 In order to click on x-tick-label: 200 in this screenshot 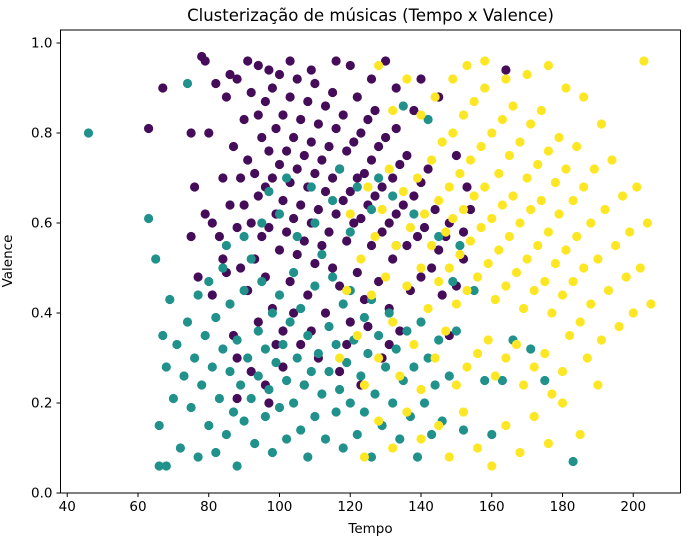, I will do `click(633, 507)`.